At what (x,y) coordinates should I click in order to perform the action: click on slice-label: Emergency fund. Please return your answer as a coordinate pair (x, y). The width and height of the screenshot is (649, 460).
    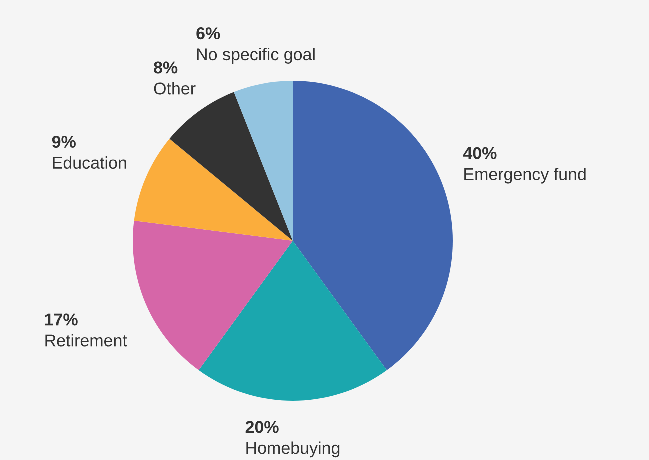
    Looking at the image, I should click on (525, 176).